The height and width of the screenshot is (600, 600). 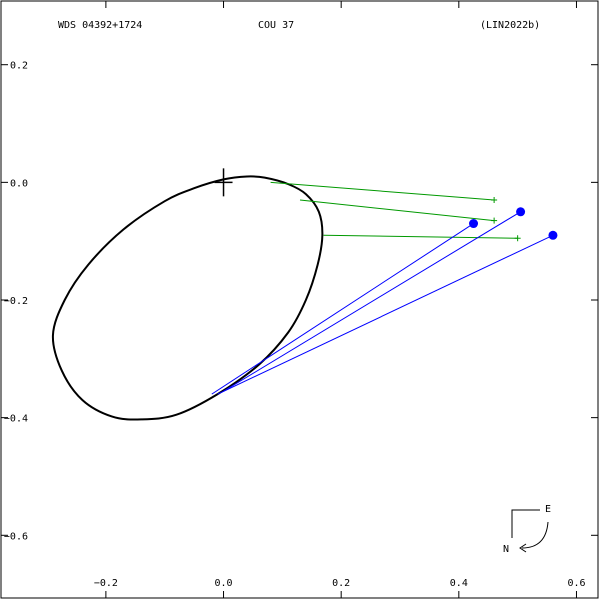 I want to click on y-tick-label: −0.6, so click(x=16, y=536).